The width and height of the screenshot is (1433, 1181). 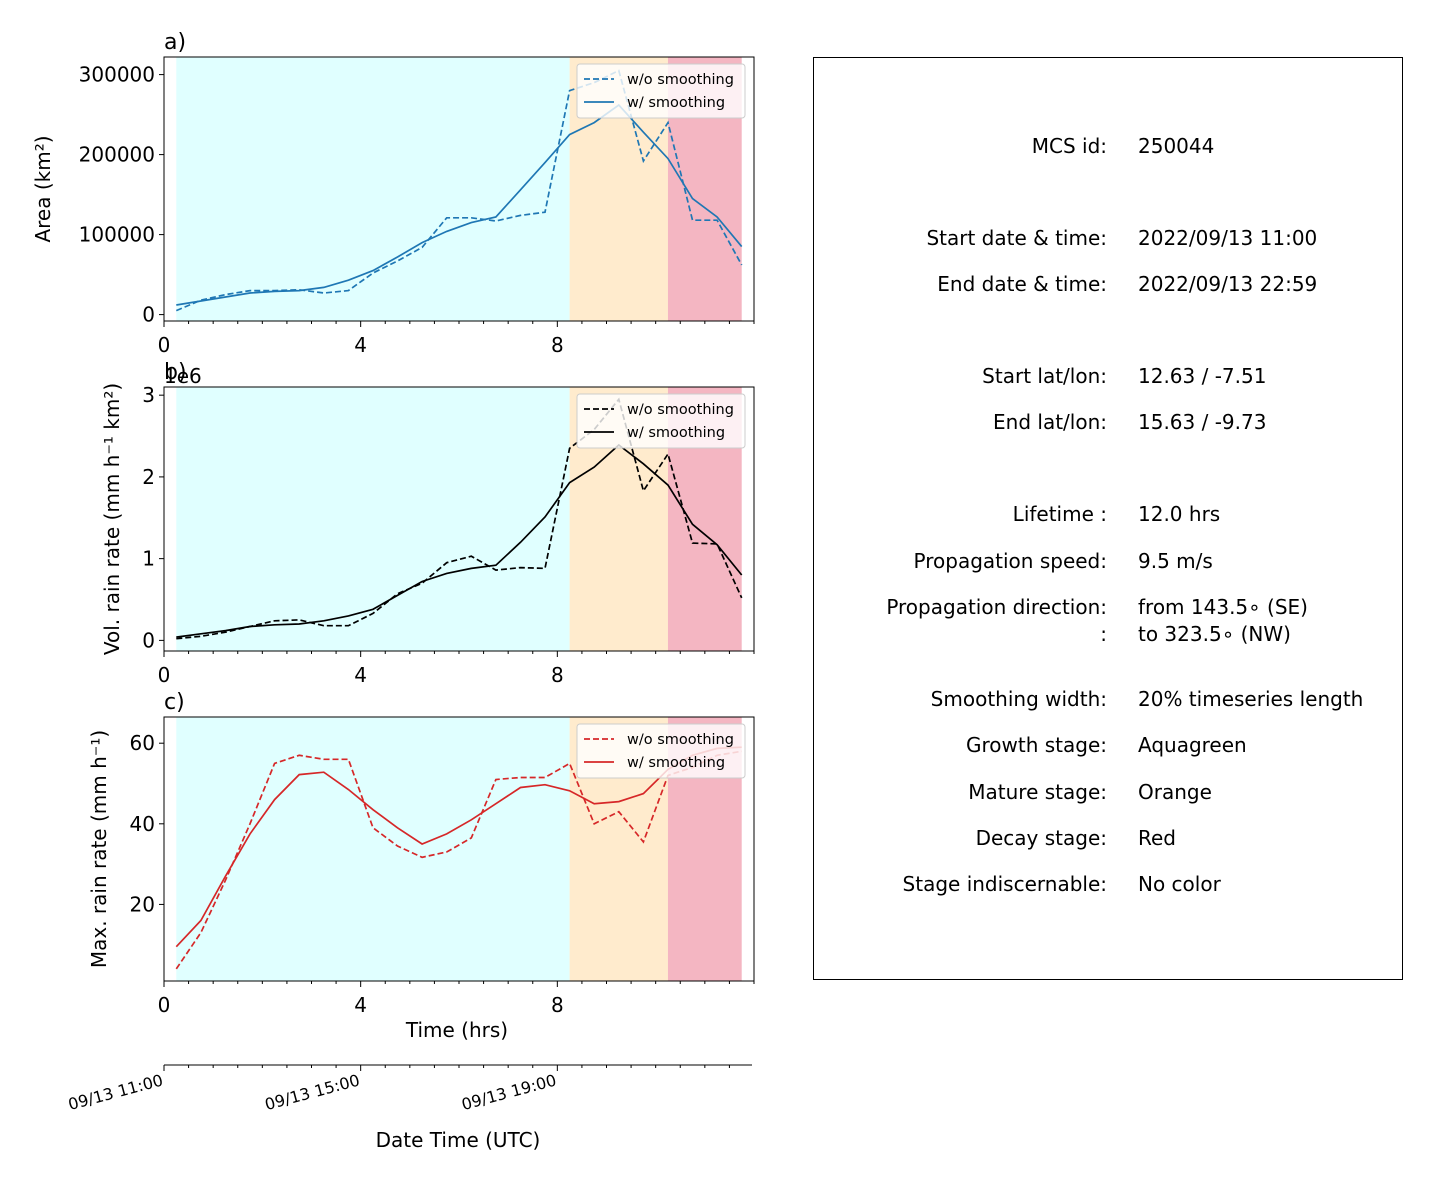 What do you see at coordinates (1004, 884) in the screenshot?
I see `info-label: Stage indiscernable:` at bounding box center [1004, 884].